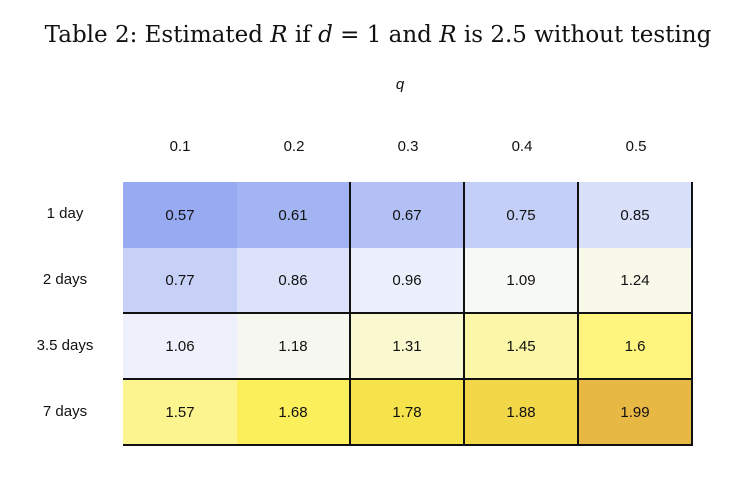  I want to click on row-header: 2 days, so click(65, 279).